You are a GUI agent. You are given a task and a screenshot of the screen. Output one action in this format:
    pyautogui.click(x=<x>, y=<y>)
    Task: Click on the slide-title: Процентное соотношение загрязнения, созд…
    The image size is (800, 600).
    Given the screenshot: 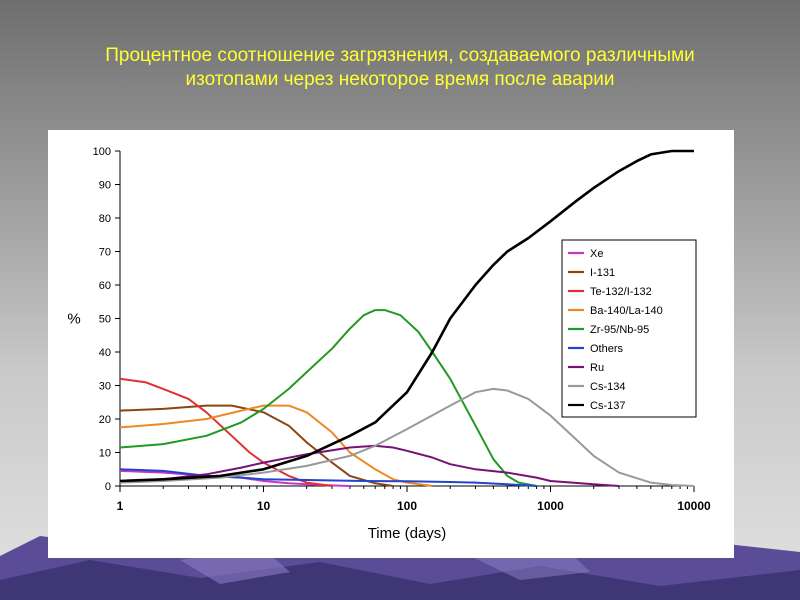 What is the action you would take?
    pyautogui.click(x=400, y=68)
    